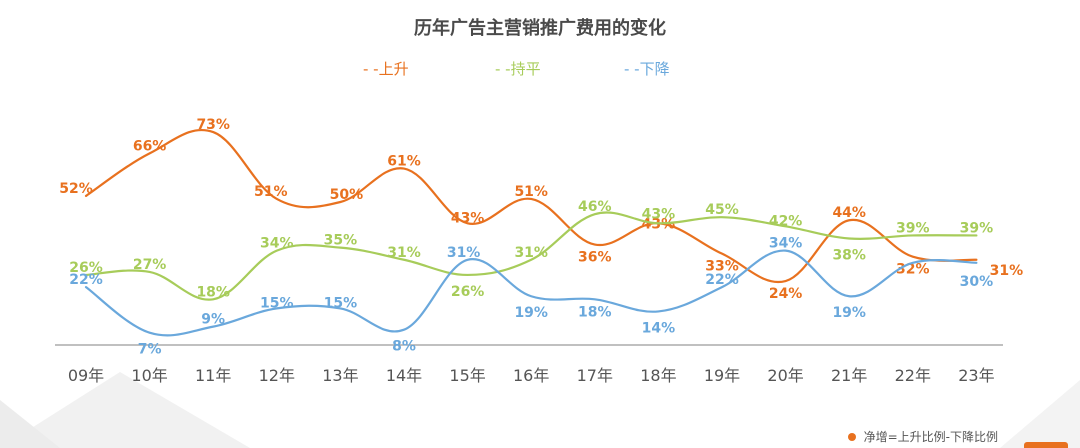 The image size is (1080, 448). What do you see at coordinates (277, 244) in the screenshot?
I see `data-label-flat: 34%` at bounding box center [277, 244].